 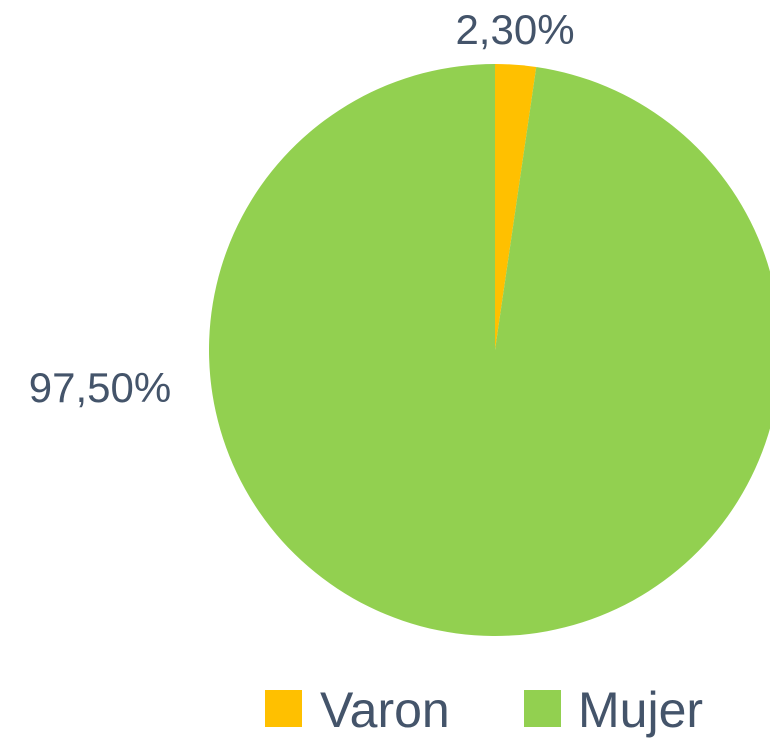 What do you see at coordinates (640, 710) in the screenshot?
I see `legend-label: Mujer` at bounding box center [640, 710].